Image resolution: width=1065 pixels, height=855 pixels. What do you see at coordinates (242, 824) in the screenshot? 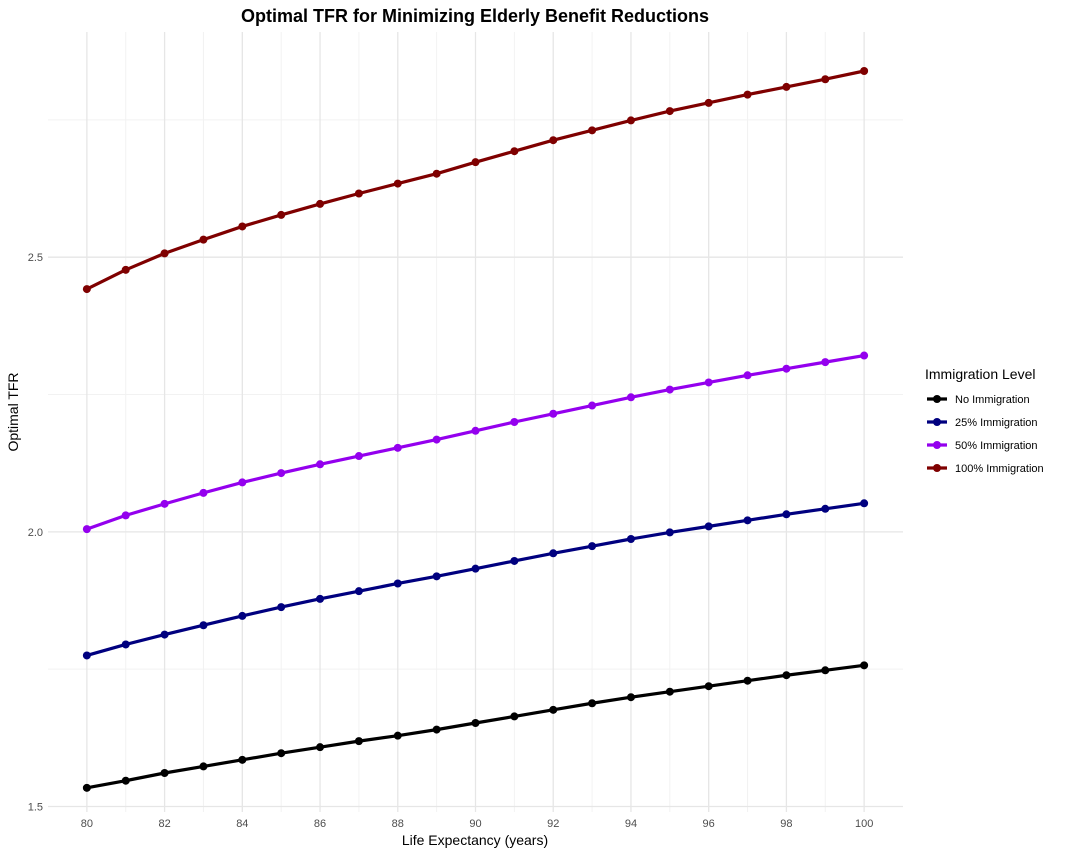
I see `x-tick-label: 84` at bounding box center [242, 824].